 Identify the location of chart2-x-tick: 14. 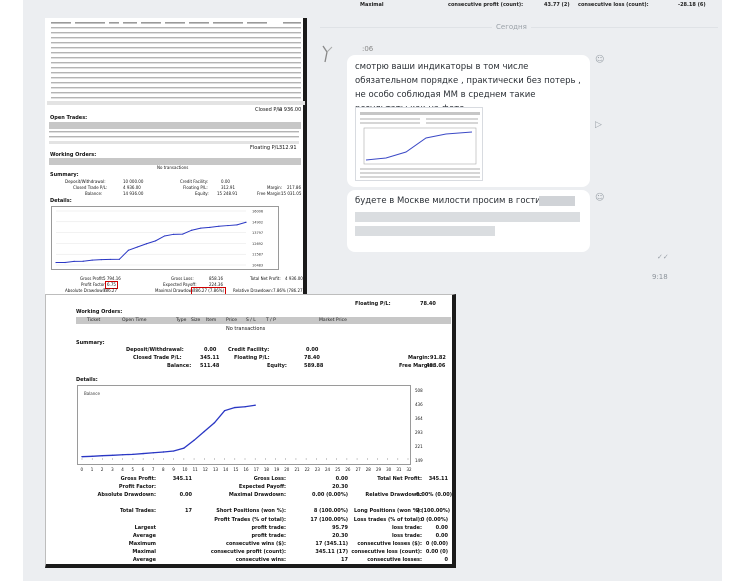
(226, 469).